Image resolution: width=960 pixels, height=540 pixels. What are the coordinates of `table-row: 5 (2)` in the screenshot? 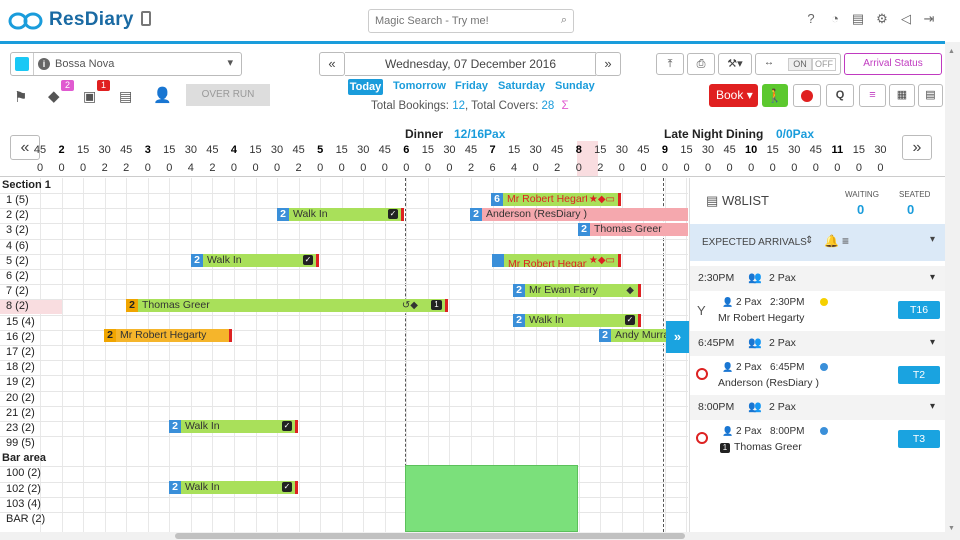 It's located at (344, 261).